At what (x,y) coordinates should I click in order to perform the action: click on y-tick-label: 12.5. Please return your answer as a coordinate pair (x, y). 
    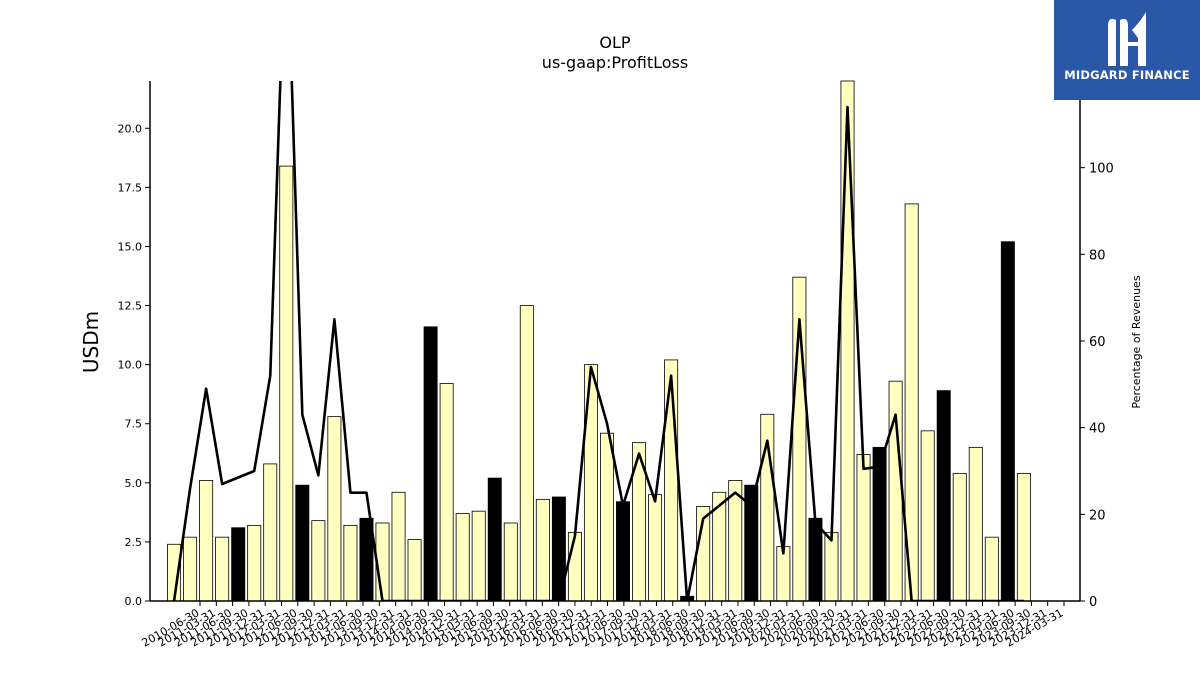
    Looking at the image, I should click on (130, 306).